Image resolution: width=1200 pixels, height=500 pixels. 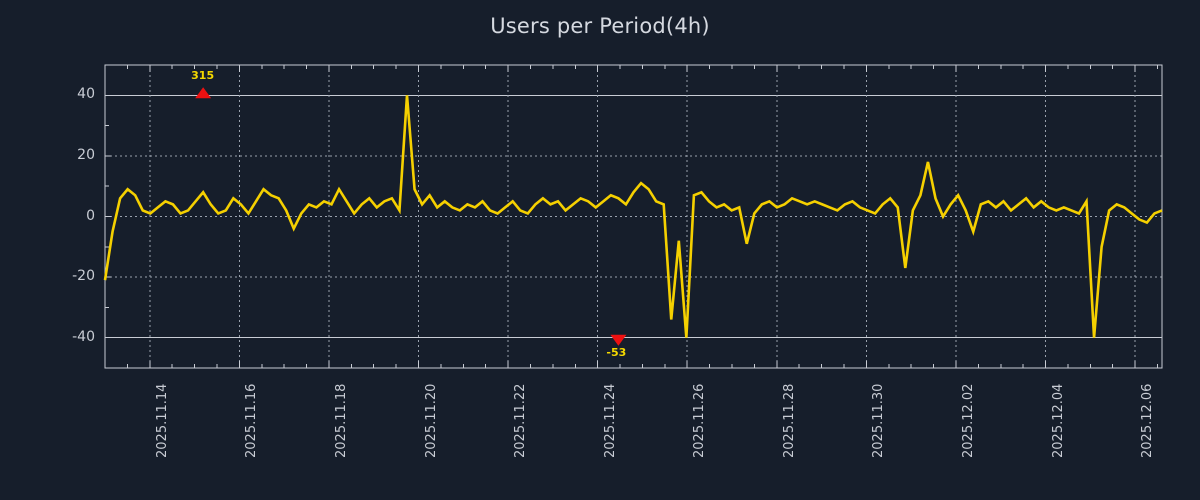 What do you see at coordinates (252, 420) in the screenshot?
I see `x-axis-tick-label: 2025.11.16` at bounding box center [252, 420].